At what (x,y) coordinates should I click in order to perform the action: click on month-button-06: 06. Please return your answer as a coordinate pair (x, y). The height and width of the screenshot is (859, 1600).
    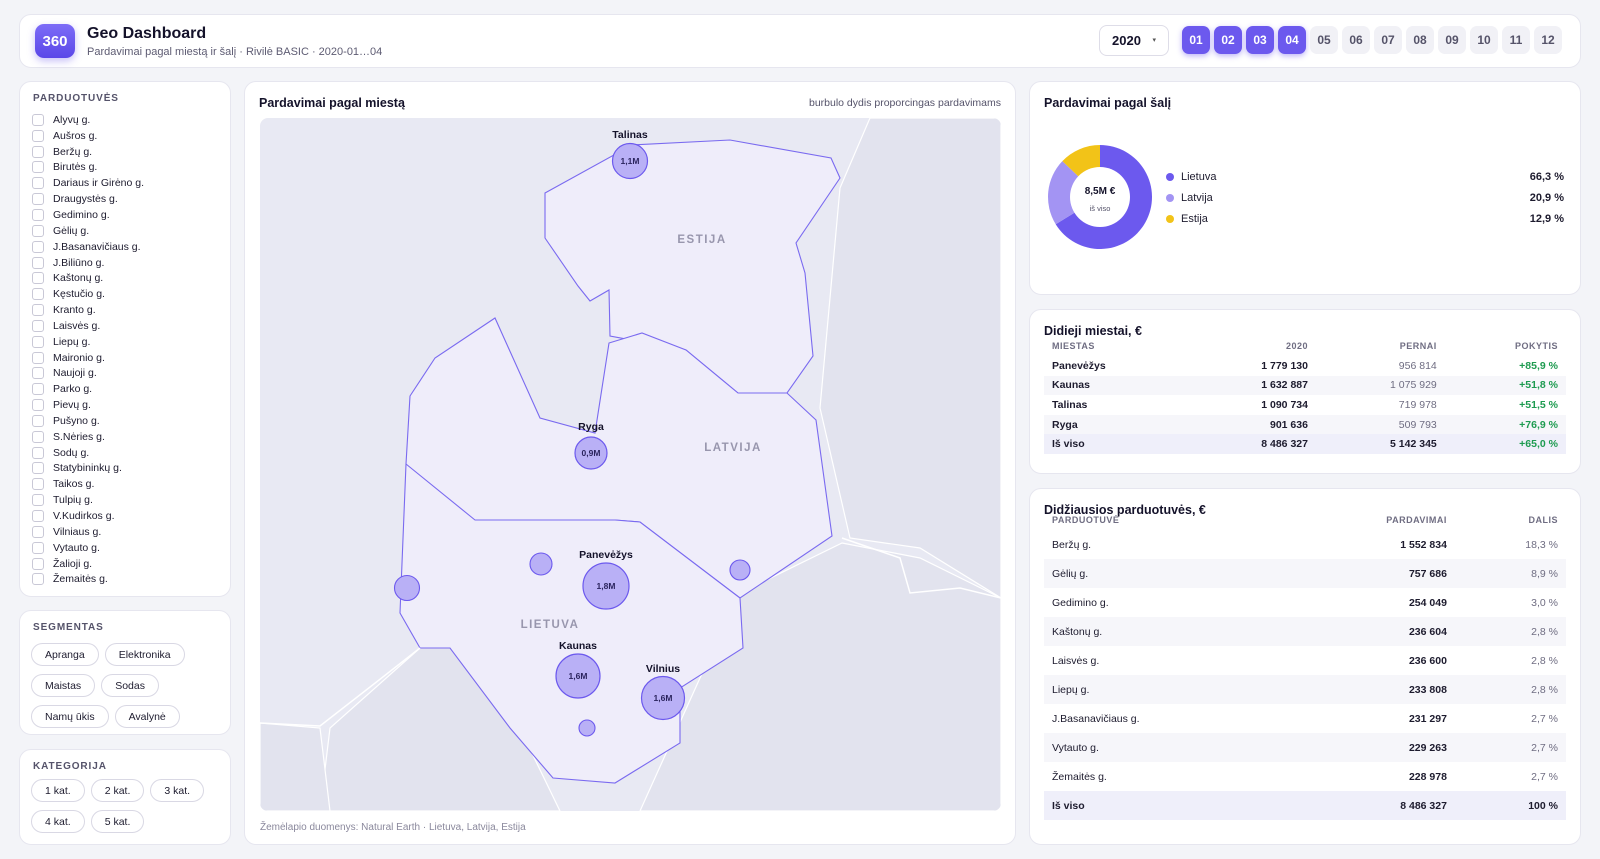
    Looking at the image, I should click on (1356, 40).